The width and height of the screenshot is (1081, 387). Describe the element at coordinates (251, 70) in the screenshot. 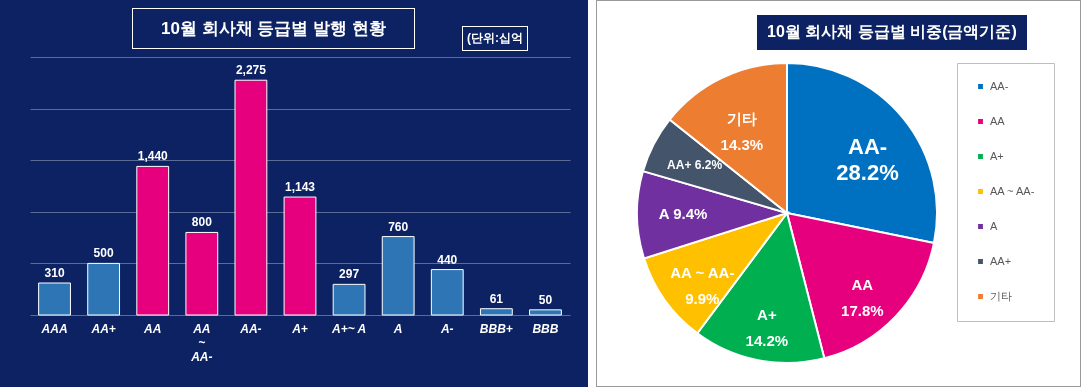

I see `data-label: 2,275` at that location.